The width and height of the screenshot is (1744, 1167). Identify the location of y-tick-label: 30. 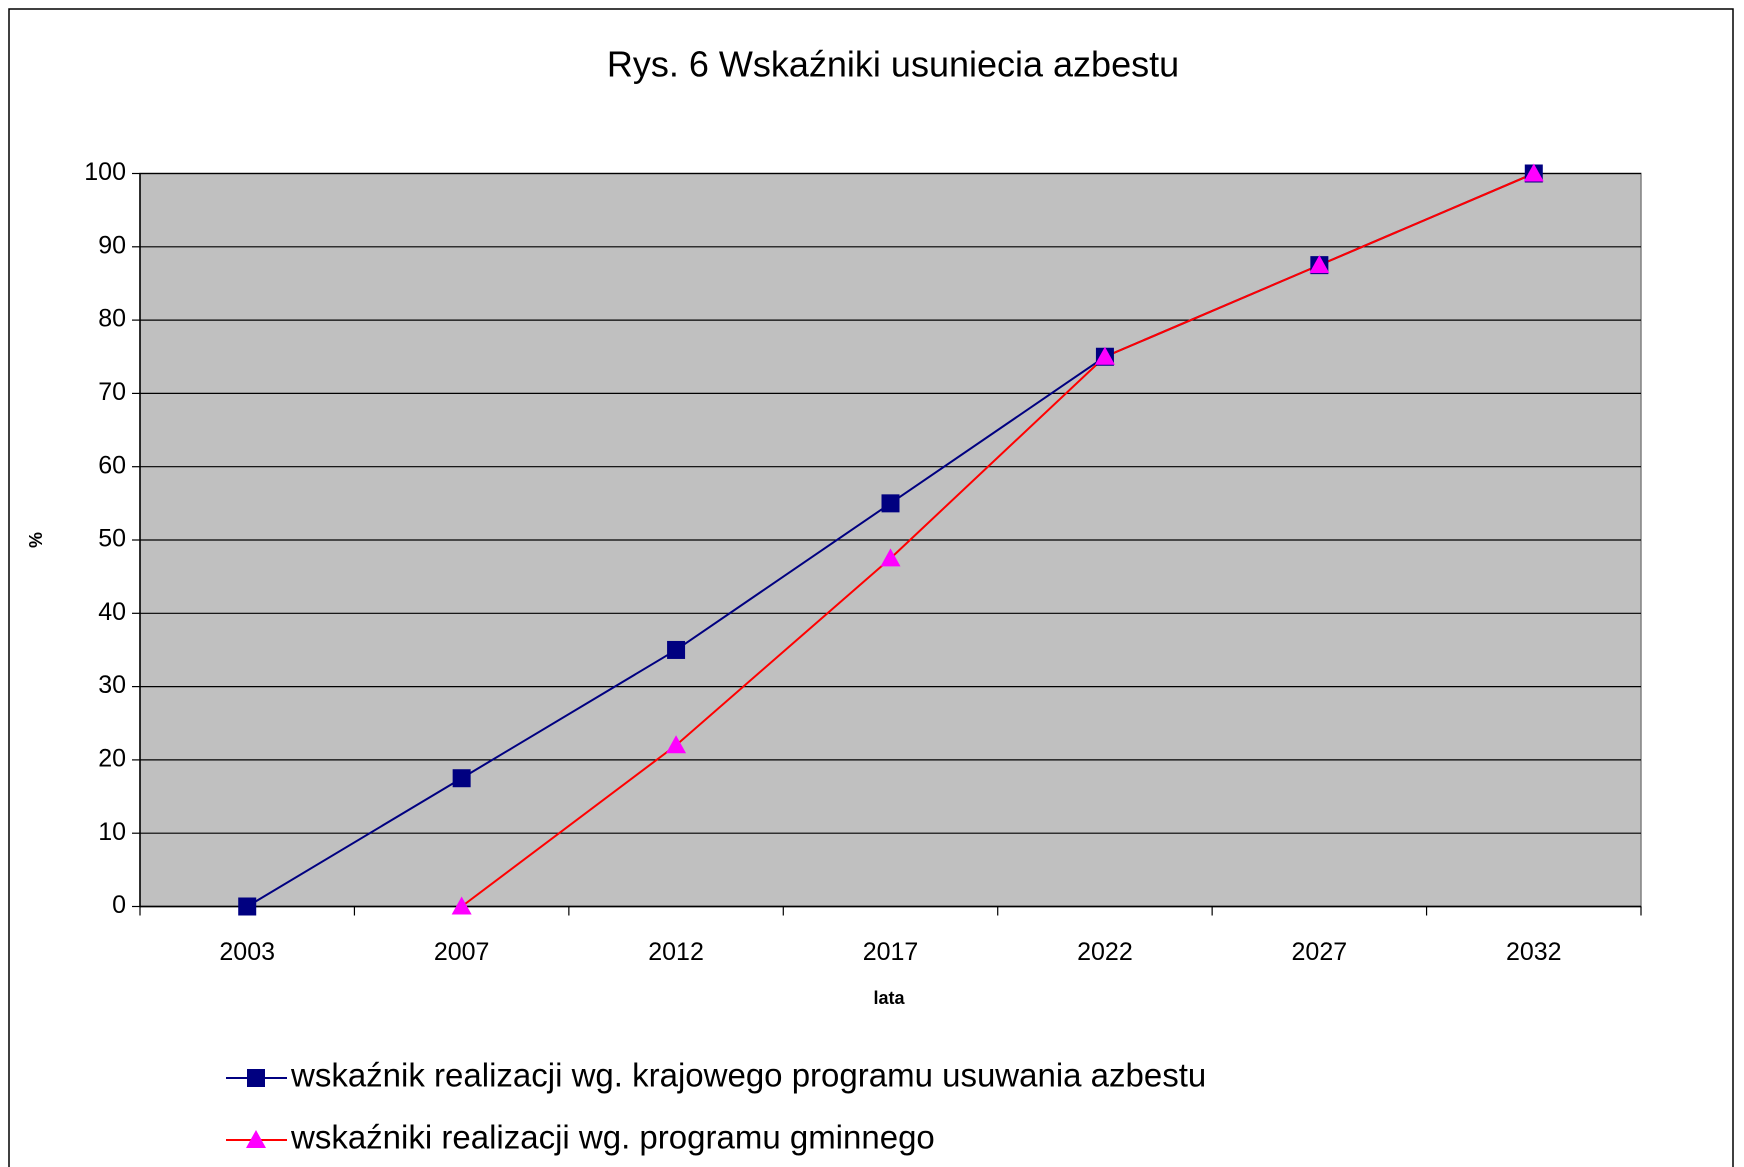
(112, 685).